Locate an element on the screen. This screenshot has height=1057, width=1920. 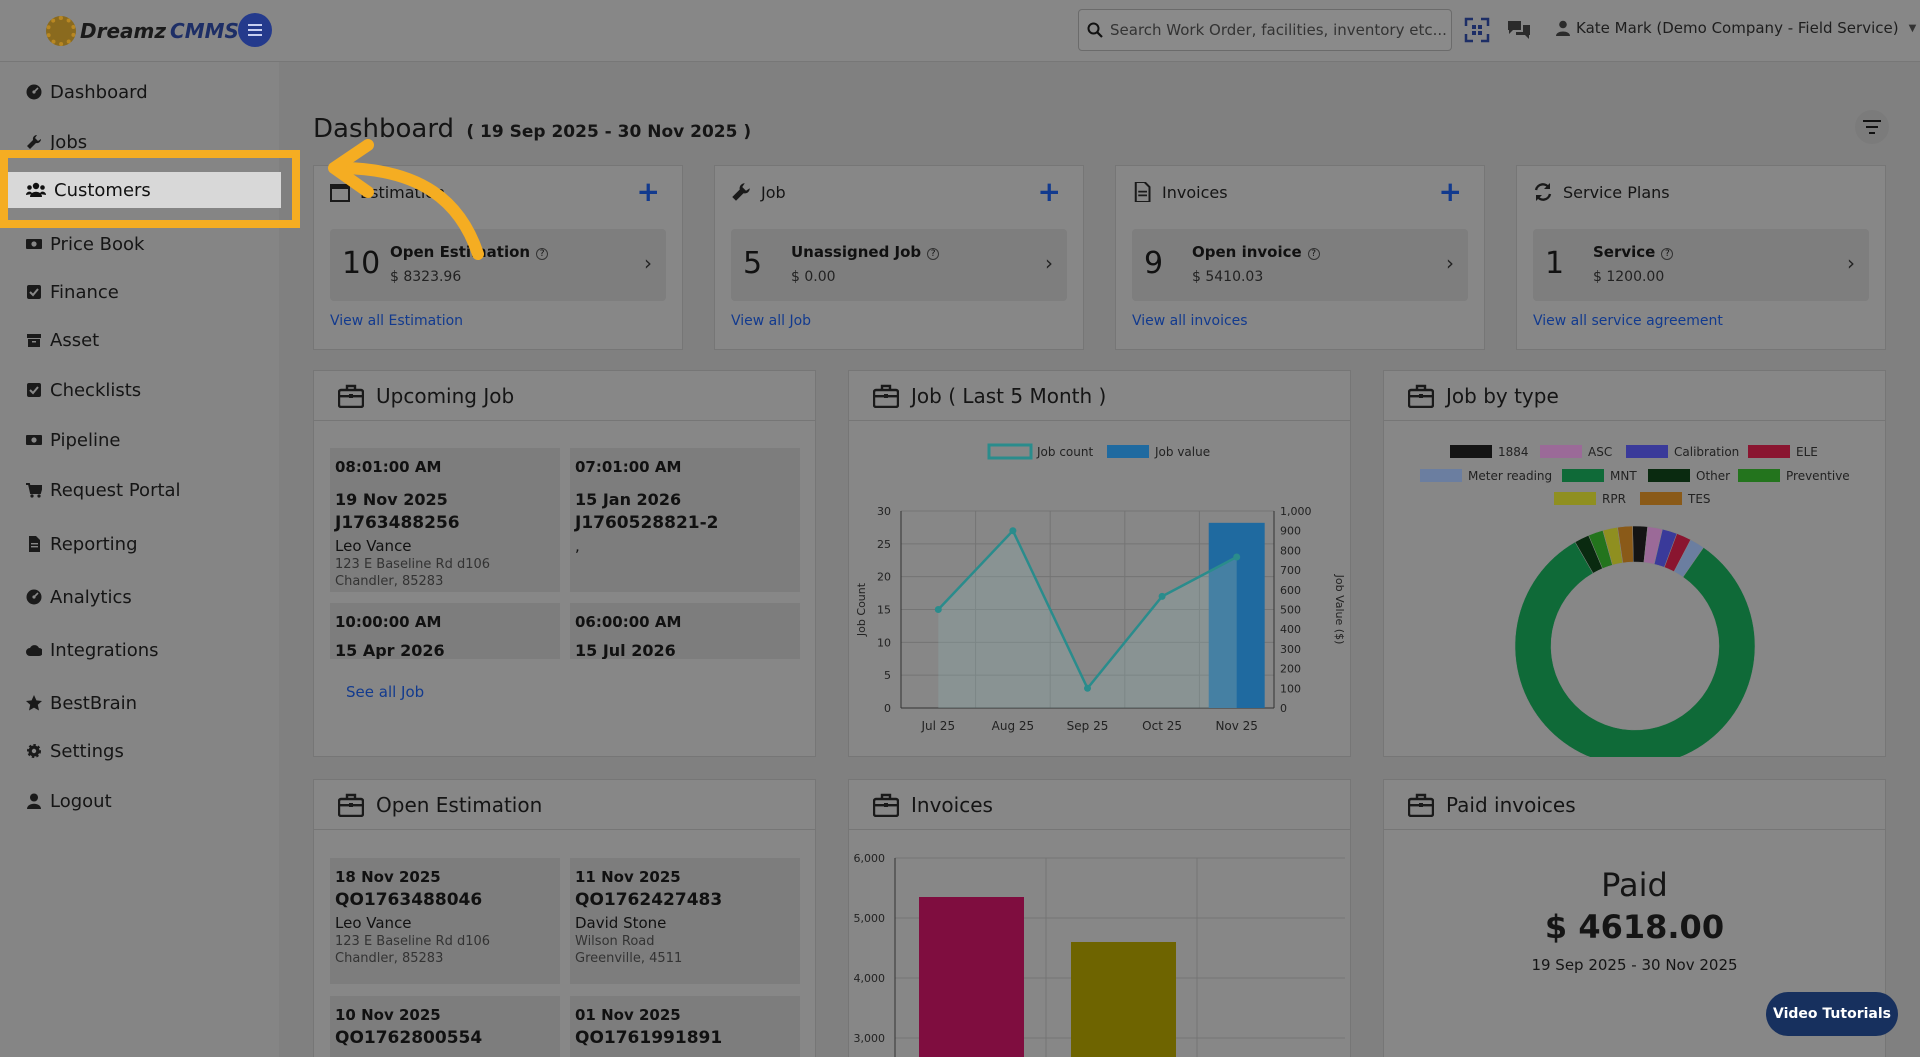
legend-label: ELE is located at coordinates (1807, 452).